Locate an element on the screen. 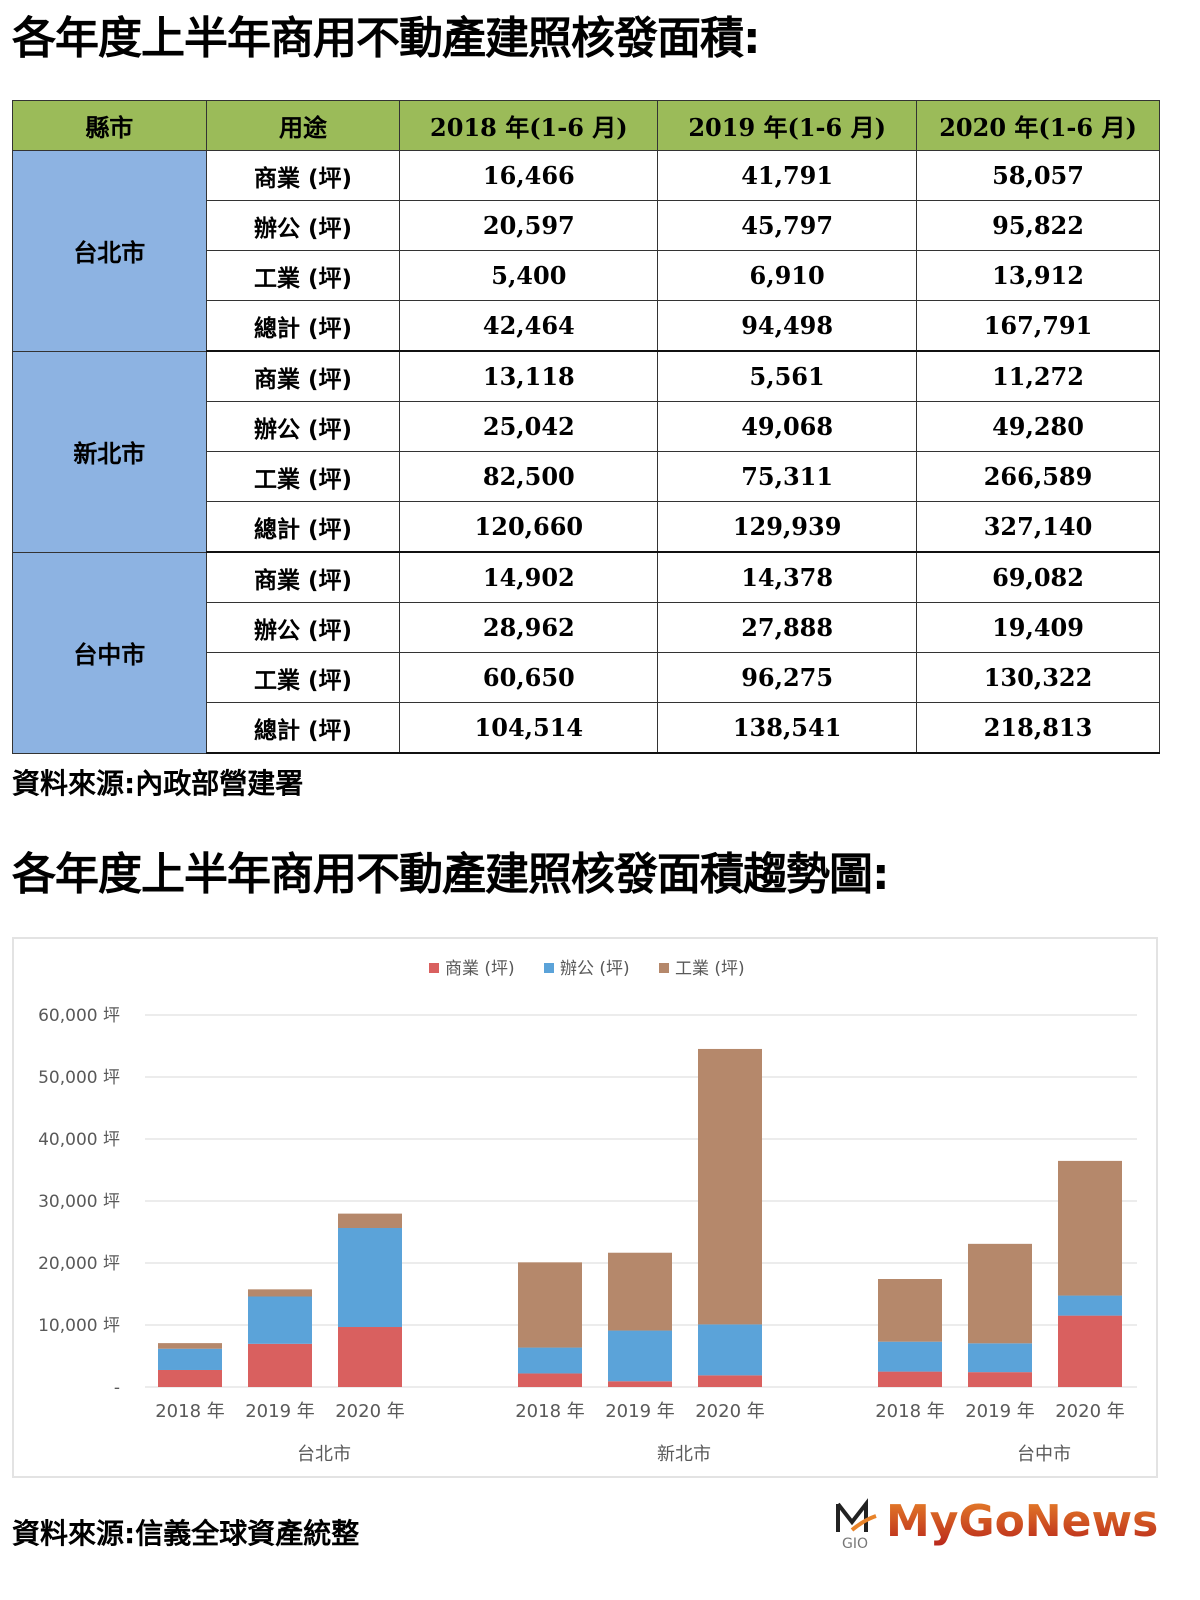 The image size is (1200, 1600). table-row: 總計 (坪) 120,660 129,939 327,140 is located at coordinates (586, 527).